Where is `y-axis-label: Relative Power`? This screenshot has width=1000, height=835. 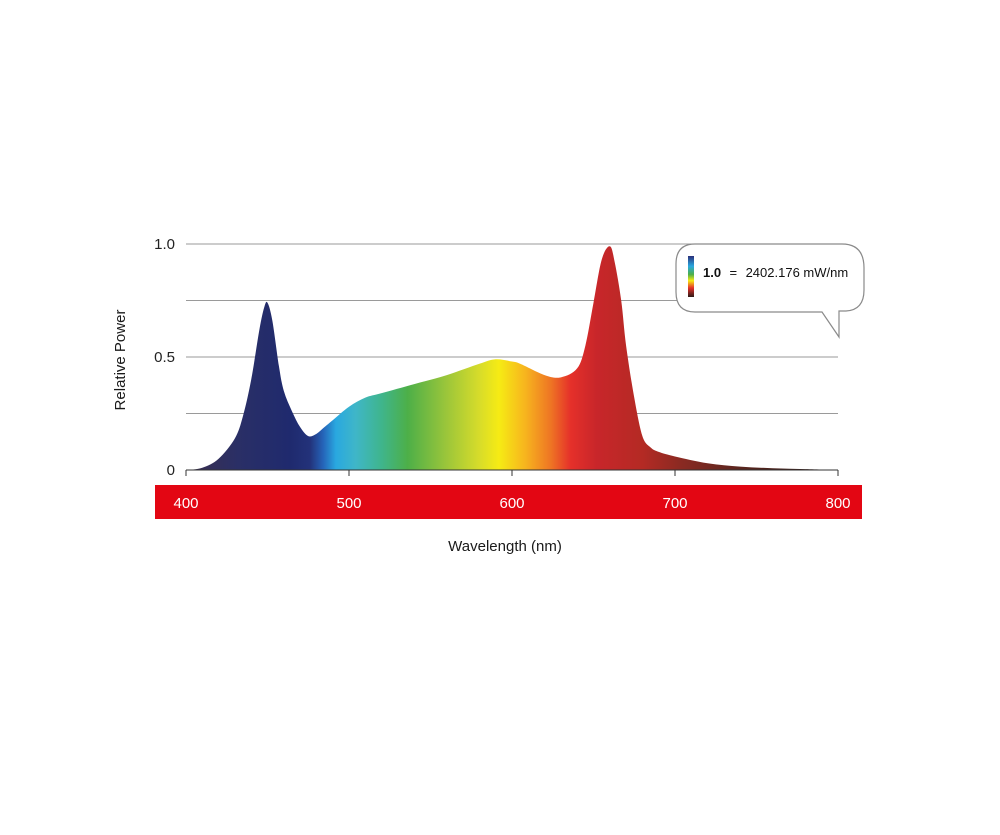 y-axis-label: Relative Power is located at coordinates (120, 360).